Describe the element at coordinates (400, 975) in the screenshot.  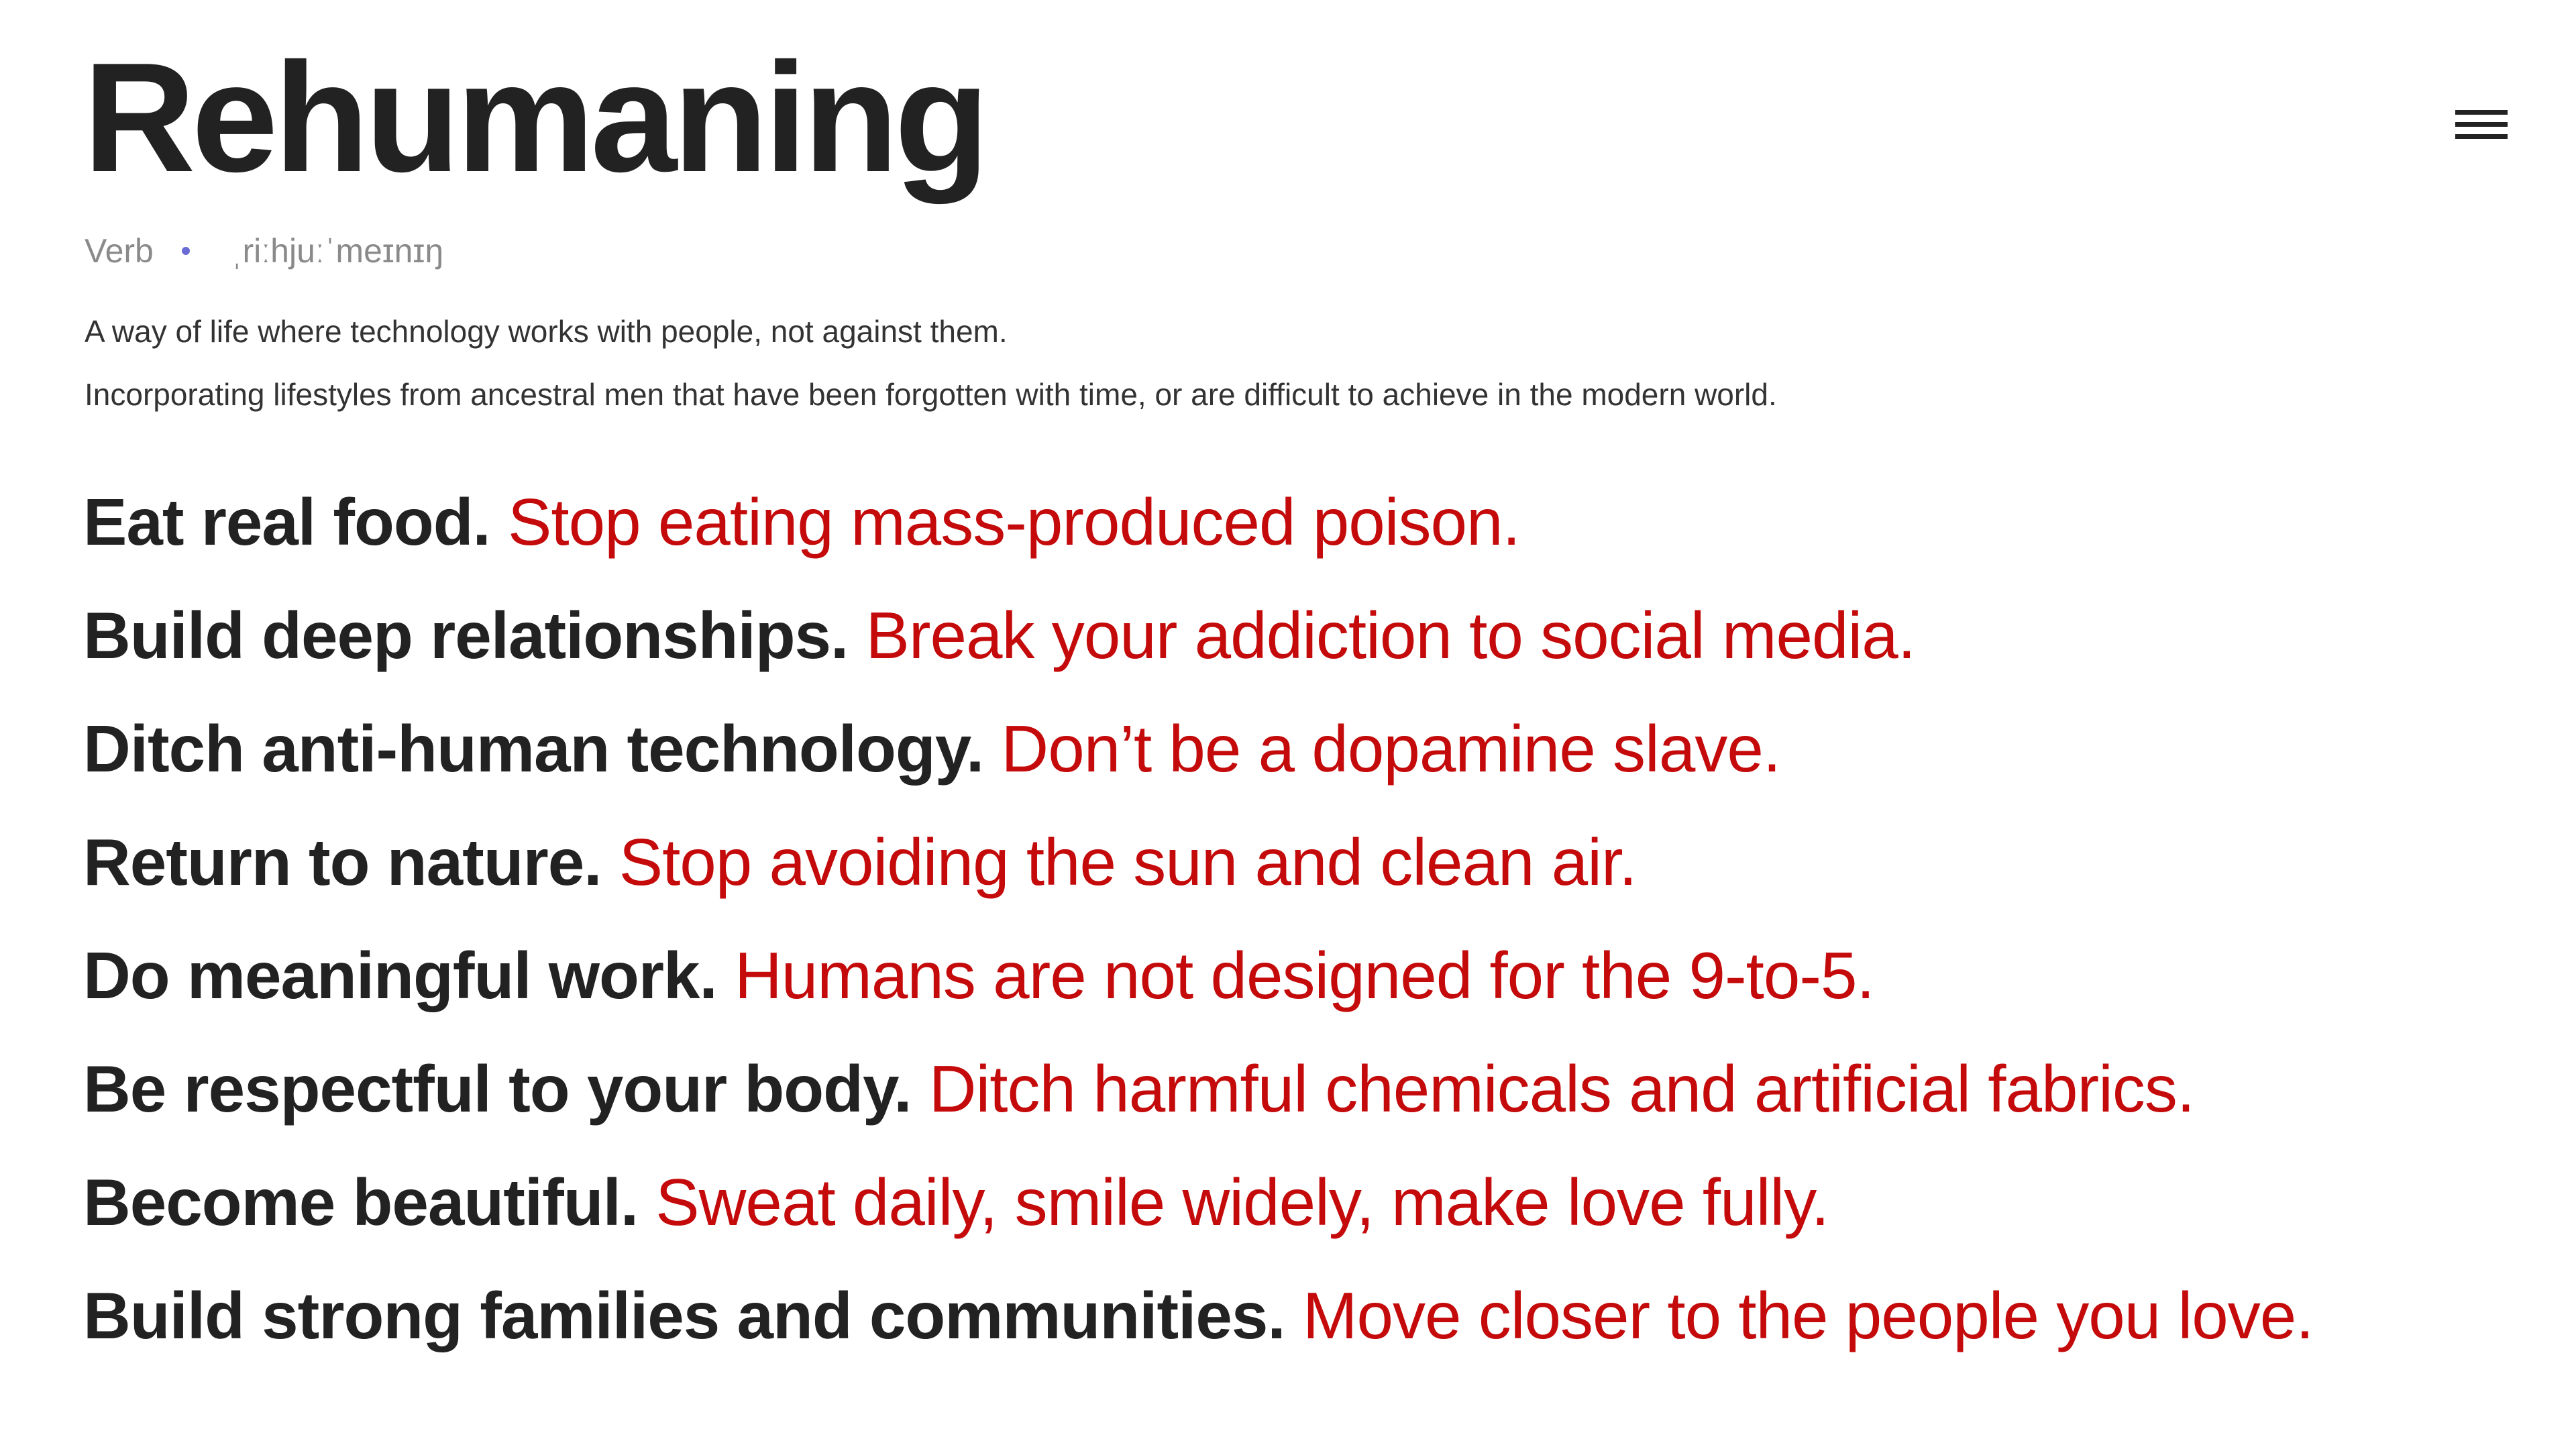
I see `principle-lead: Do meaningful work.` at that location.